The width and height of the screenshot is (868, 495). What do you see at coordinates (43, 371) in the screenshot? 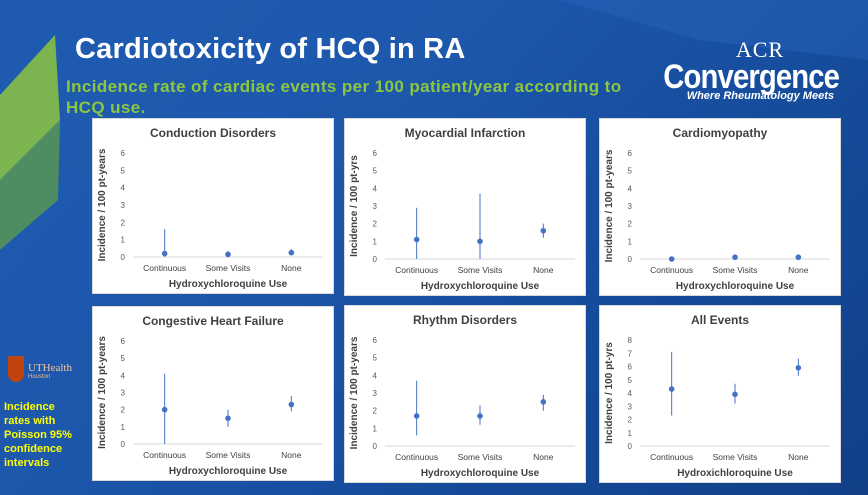
I see `uthealth-logo: UTHealth Houston` at bounding box center [43, 371].